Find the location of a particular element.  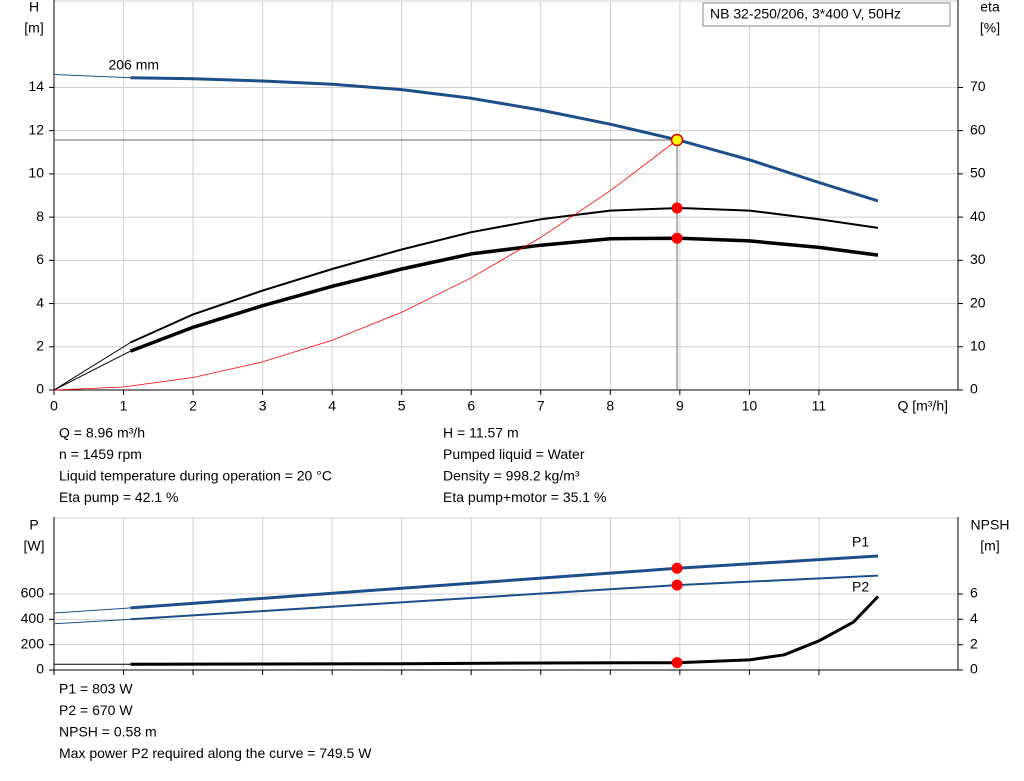

x-tick-label: 2 is located at coordinates (193, 406).